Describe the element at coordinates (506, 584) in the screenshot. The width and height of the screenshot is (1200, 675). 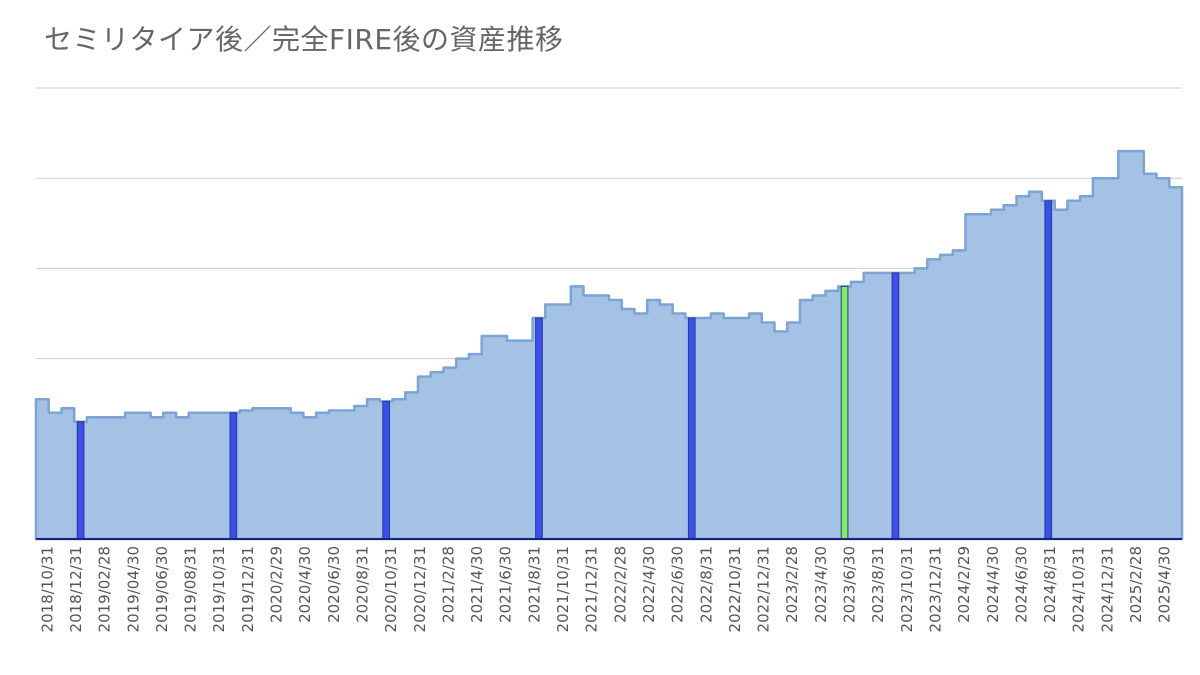
I see `x-tick-label: 2021/6/30` at that location.